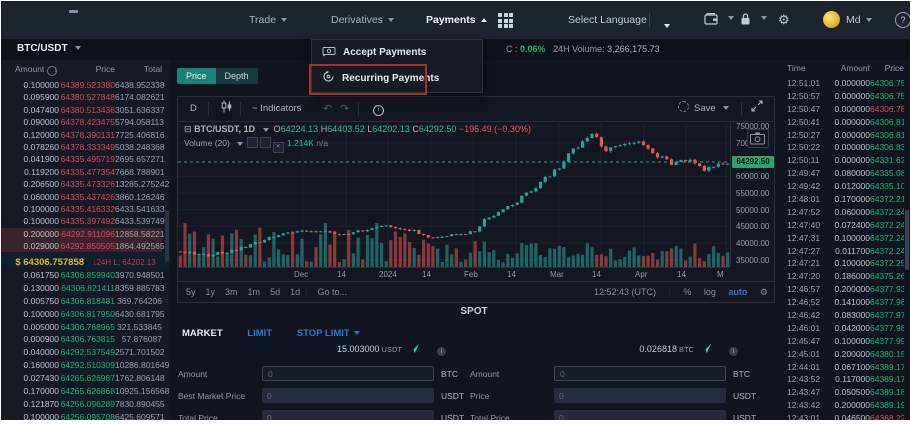  Describe the element at coordinates (260, 333) in the screenshot. I see `tab-limit: LIMIT` at that location.